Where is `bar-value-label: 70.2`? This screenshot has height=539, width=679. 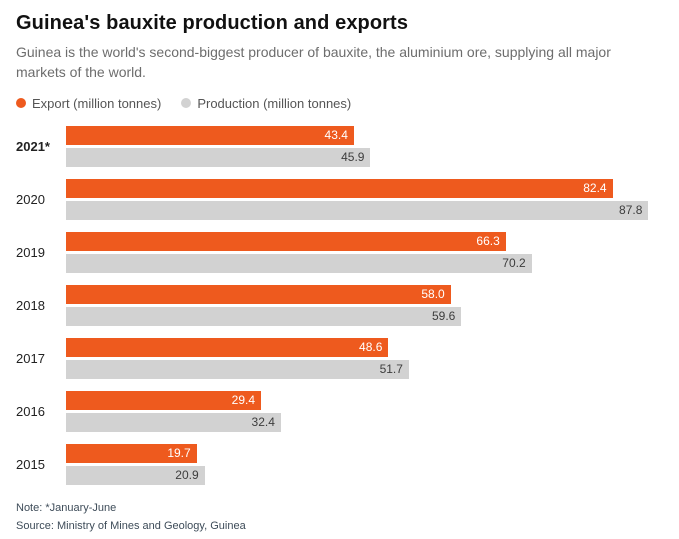 bar-value-label: 70.2 is located at coordinates (514, 263).